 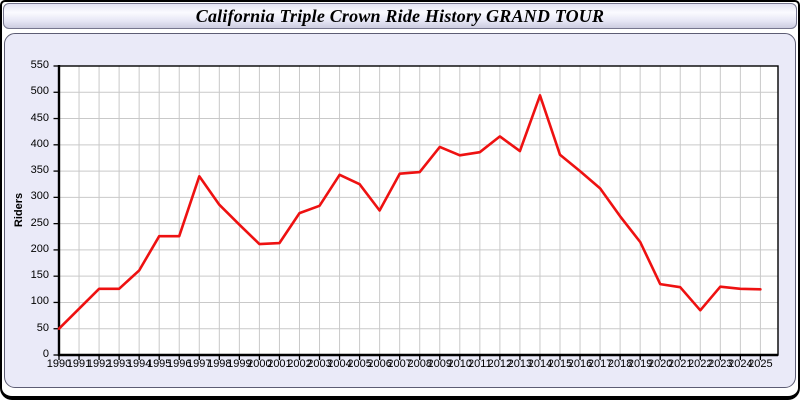 I want to click on y-tick-label: 350, so click(x=39, y=170).